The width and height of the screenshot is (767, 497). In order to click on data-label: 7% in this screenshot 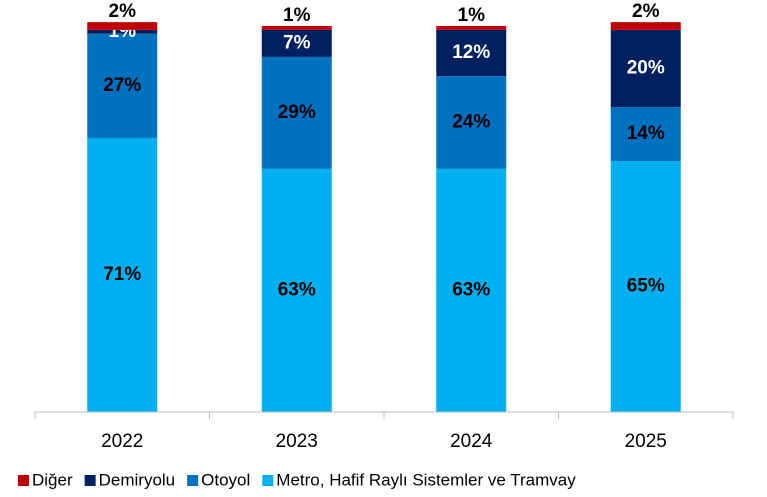, I will do `click(297, 42)`.